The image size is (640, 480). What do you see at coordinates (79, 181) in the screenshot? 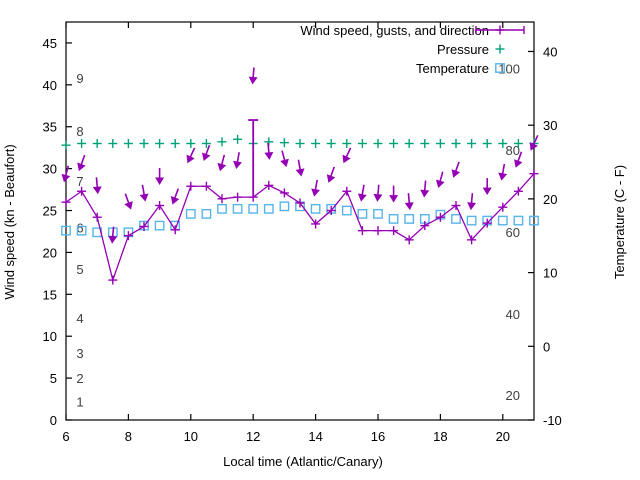
I see `beaufort-label: 7` at bounding box center [79, 181].